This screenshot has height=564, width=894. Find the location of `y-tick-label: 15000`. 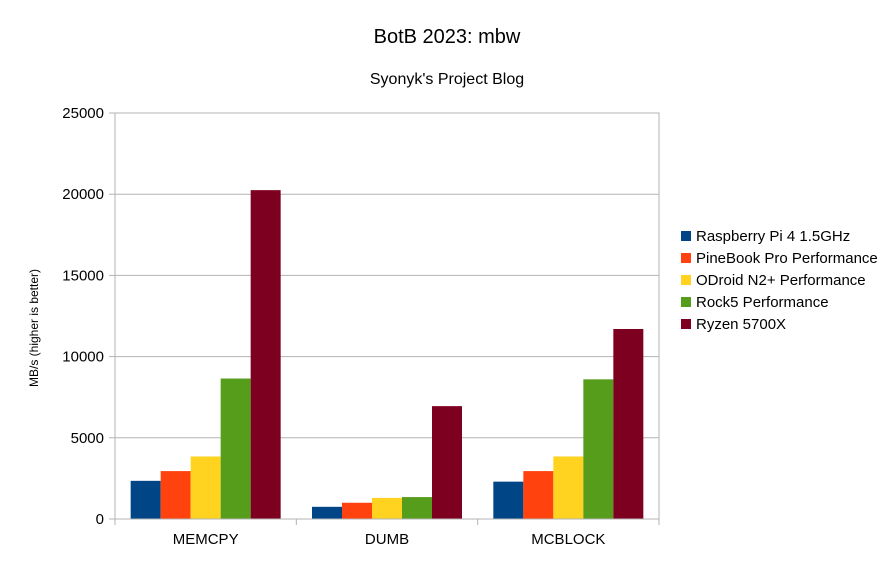

y-tick-label: 15000 is located at coordinates (83, 275).